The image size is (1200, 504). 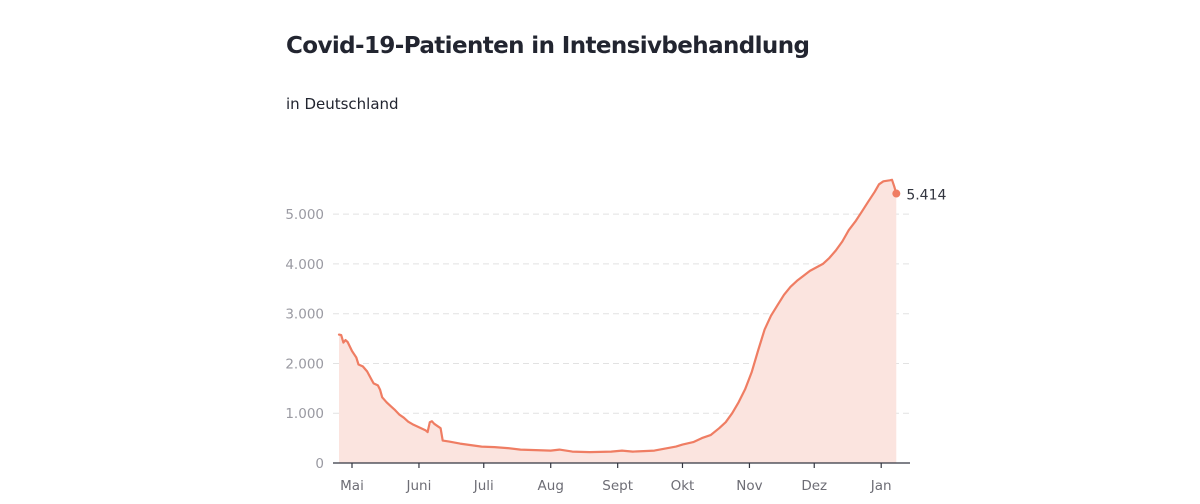 What do you see at coordinates (483, 486) in the screenshot?
I see `x-tick-label: Juli` at bounding box center [483, 486].